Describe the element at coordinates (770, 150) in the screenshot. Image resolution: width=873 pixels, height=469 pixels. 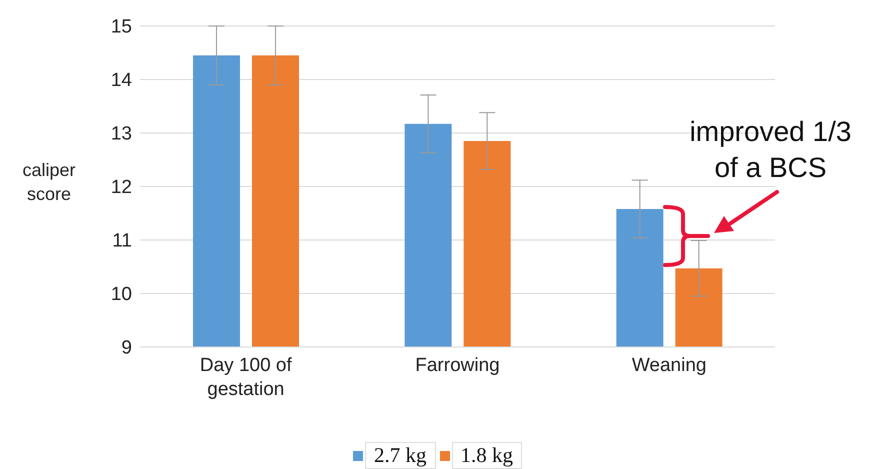
I see `annotation: improved 1/3 of a BCS` at that location.